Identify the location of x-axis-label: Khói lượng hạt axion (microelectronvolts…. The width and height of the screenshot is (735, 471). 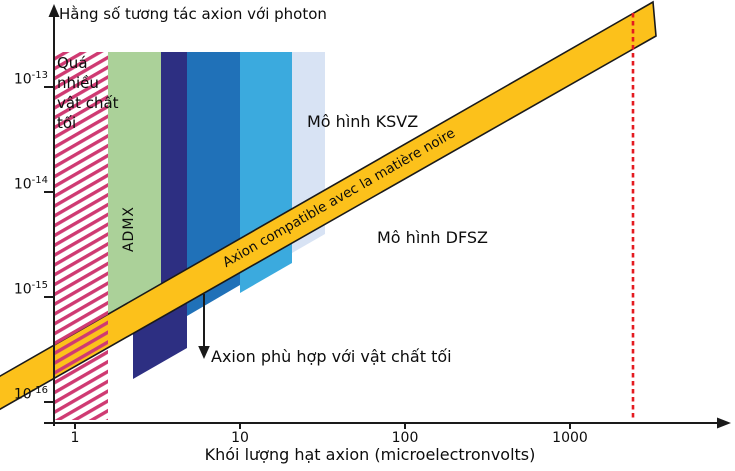
(370, 454).